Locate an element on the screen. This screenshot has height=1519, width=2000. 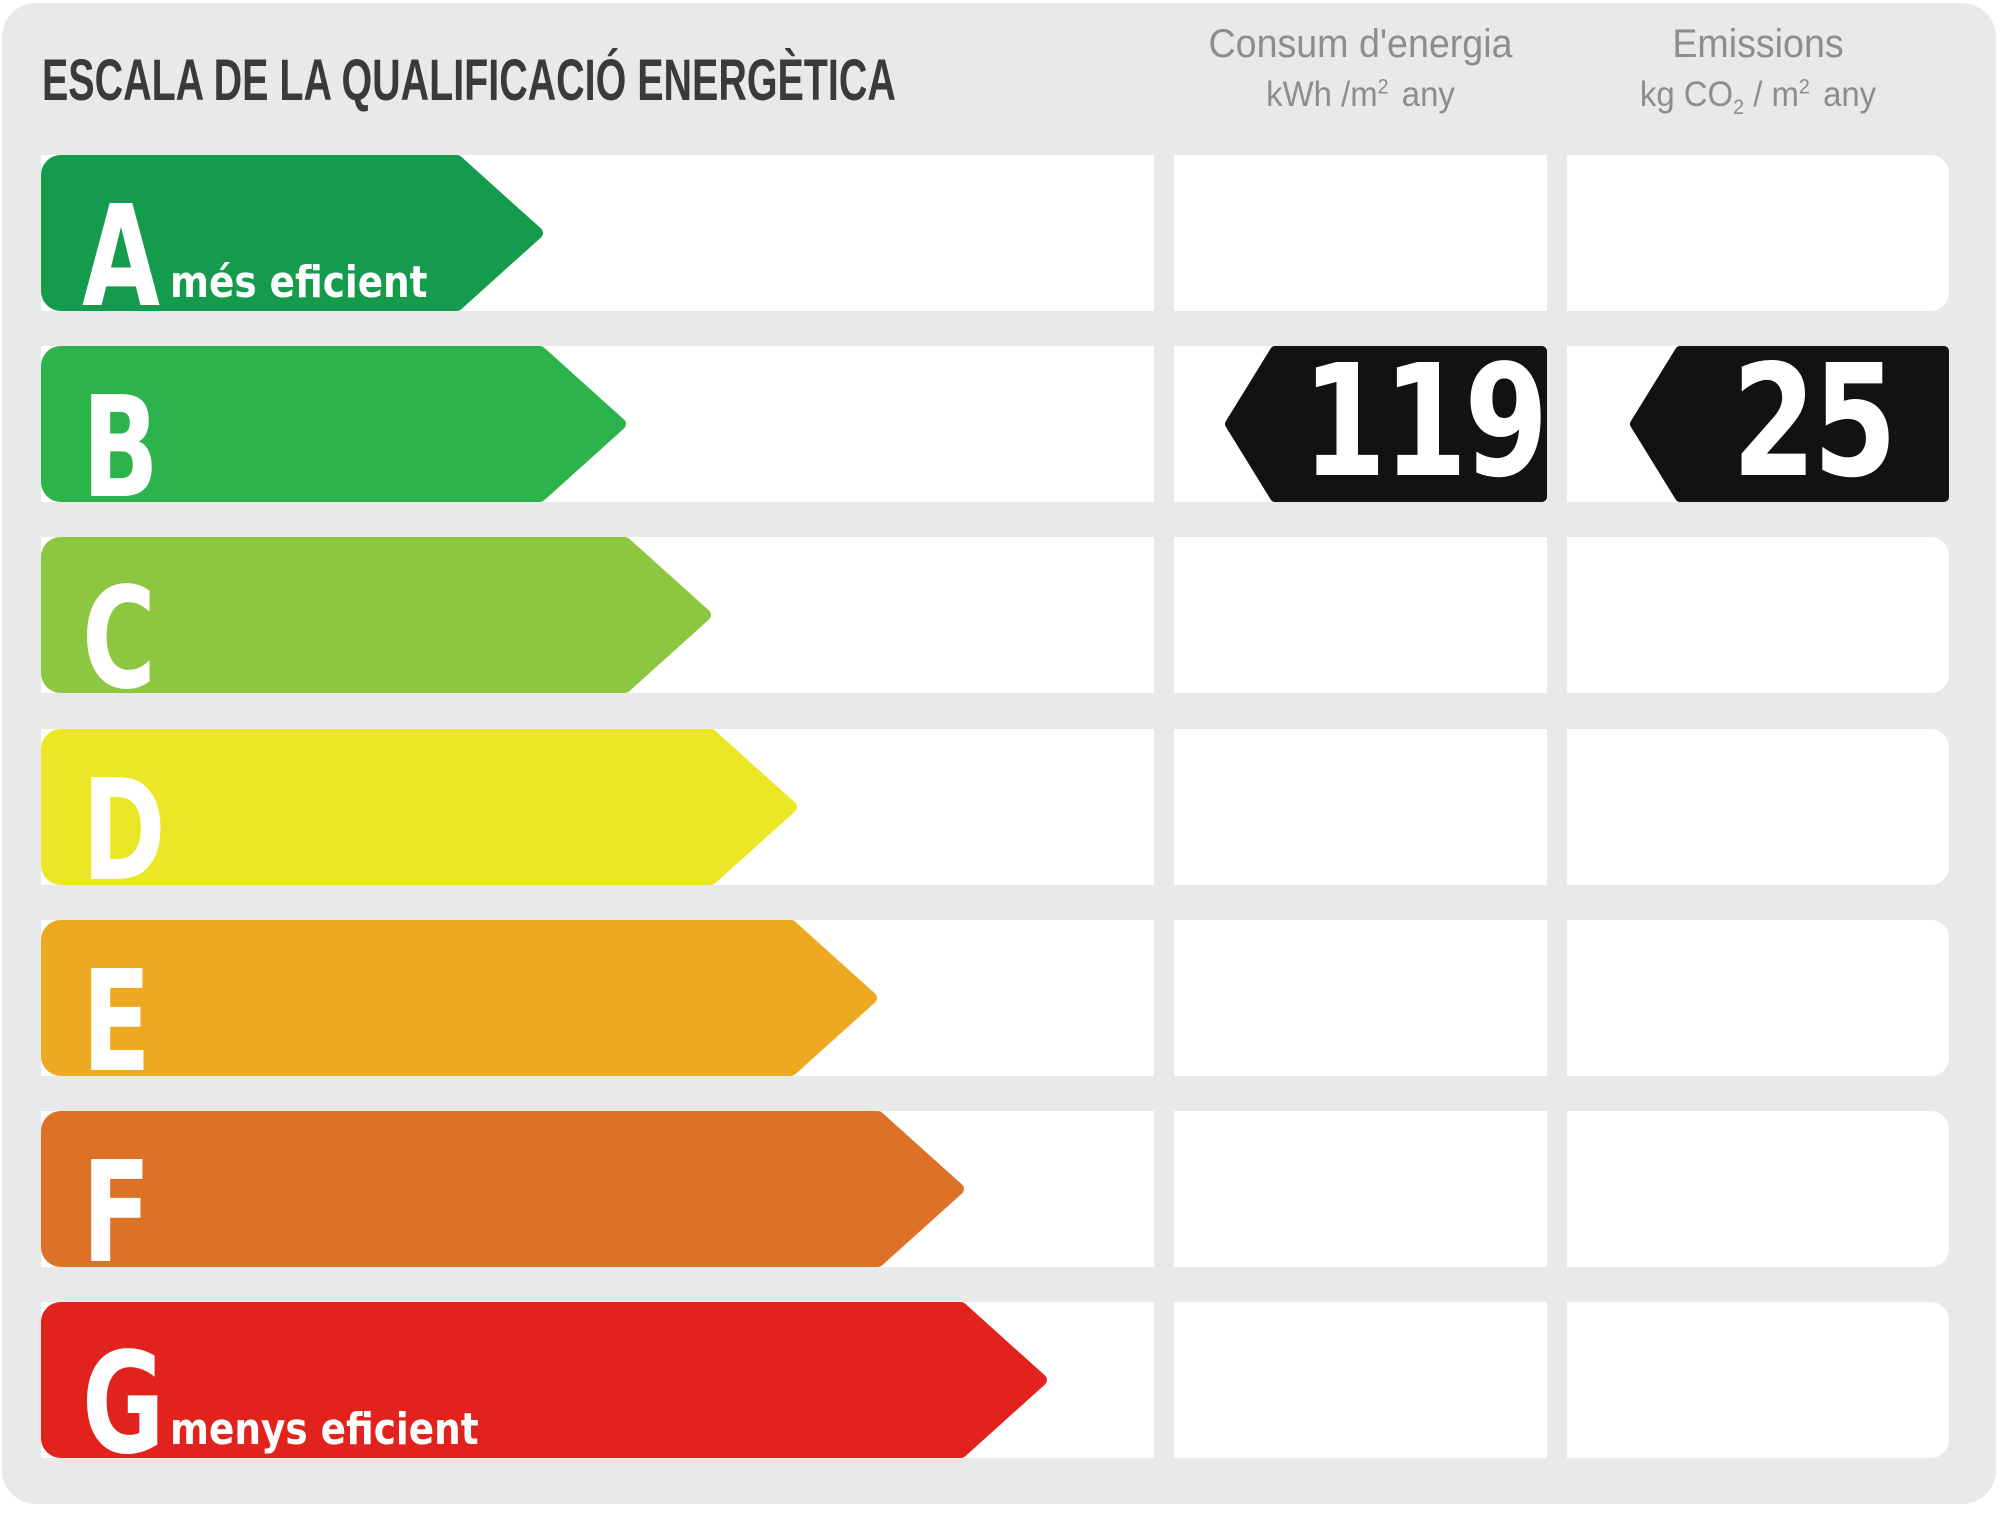
emissions-column-header: Emissions kg CO2 / m2 any is located at coordinates (1758, 71).